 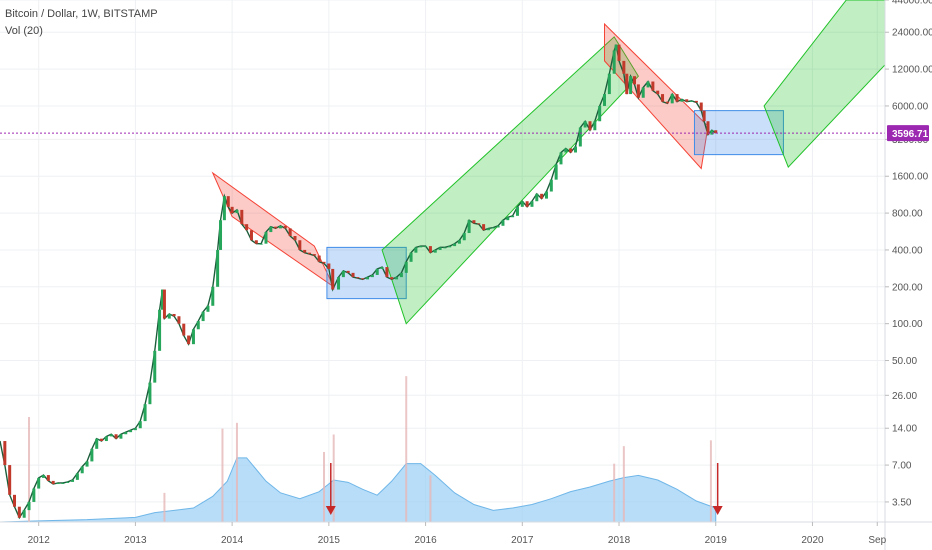 What do you see at coordinates (619, 540) in the screenshot?
I see `x-tick-label: 2018` at bounding box center [619, 540].